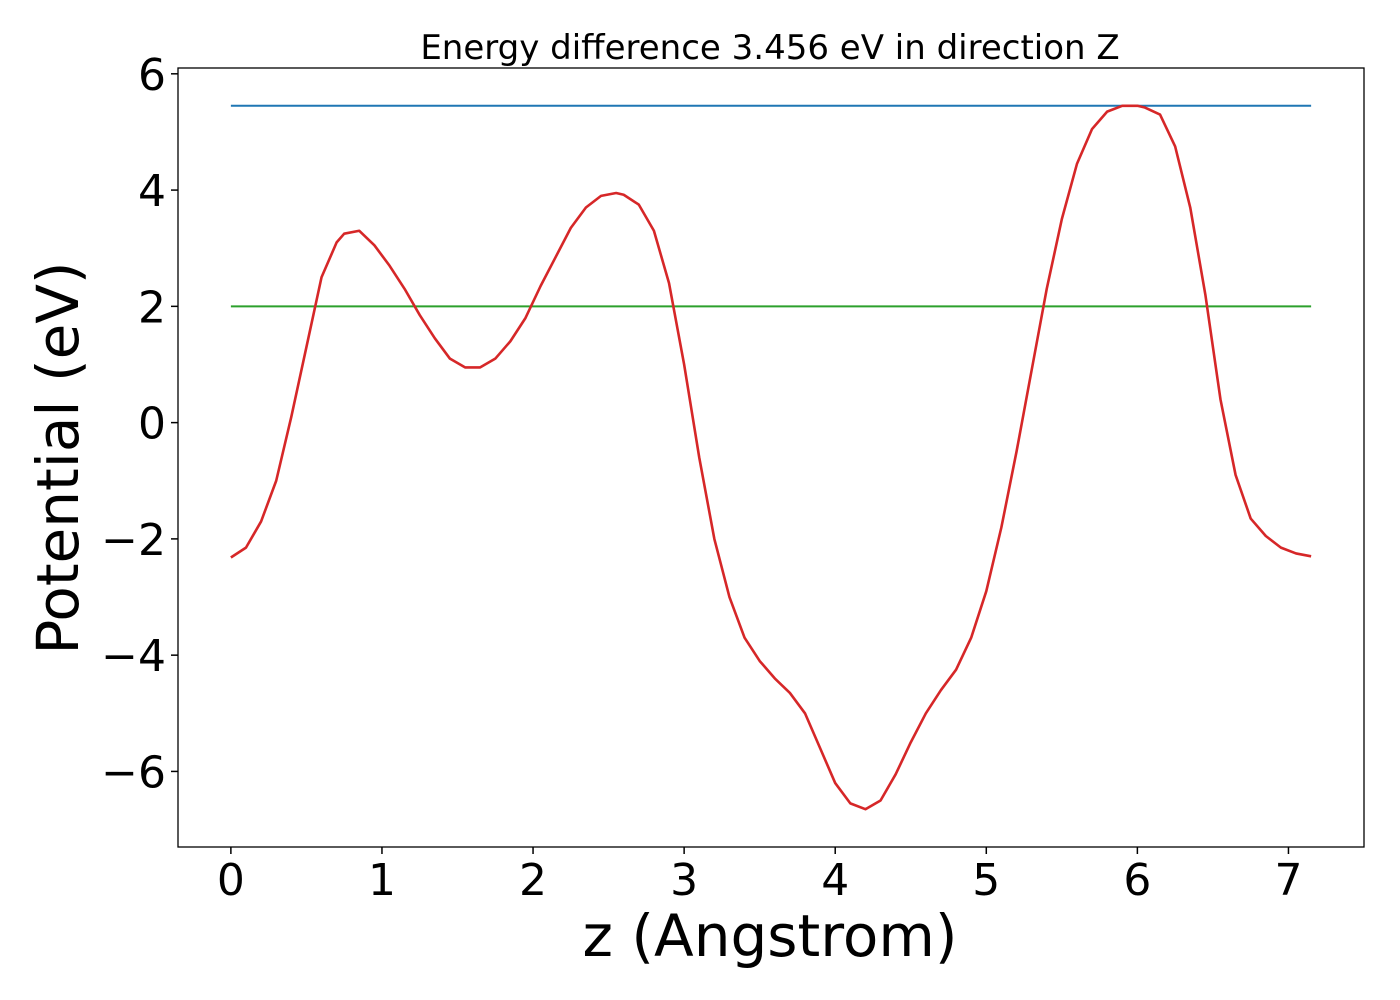 Image resolution: width=1400 pixels, height=1000 pixels. What do you see at coordinates (835, 880) in the screenshot?
I see `x-tick-label: 4` at bounding box center [835, 880].